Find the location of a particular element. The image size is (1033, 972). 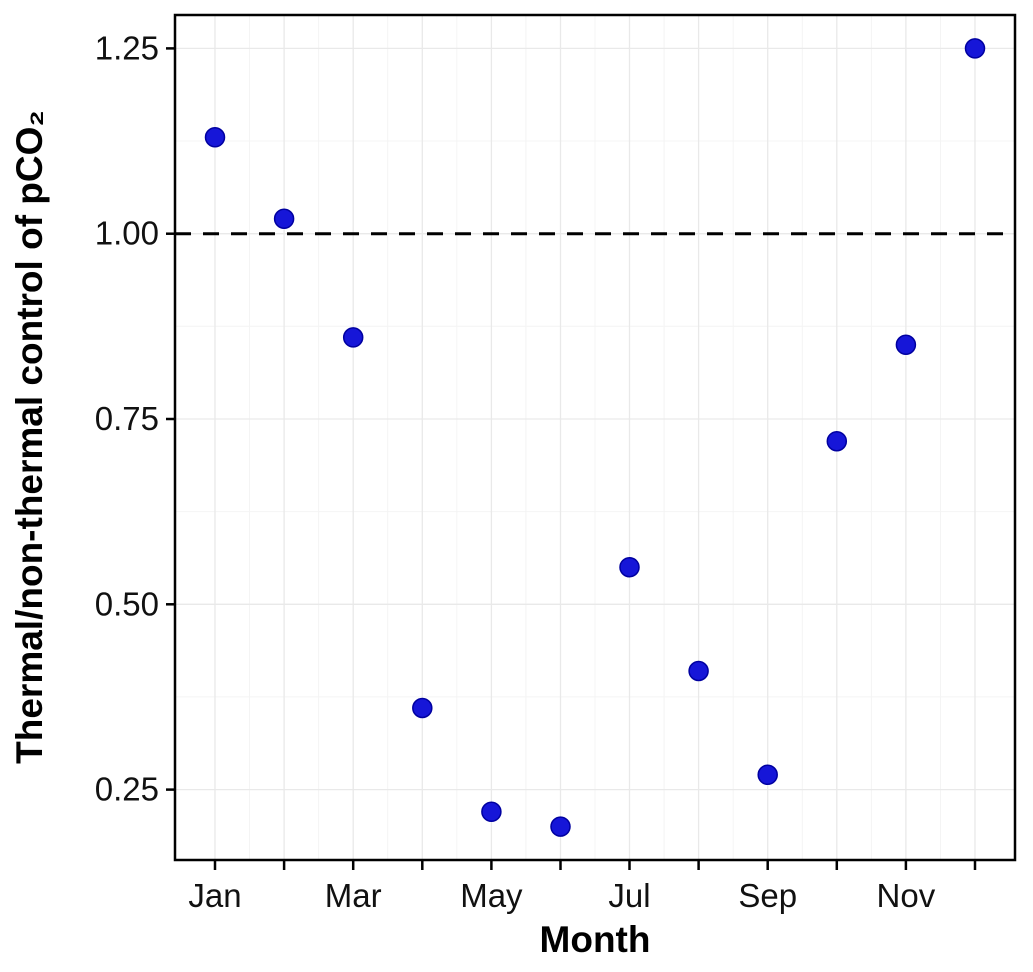

x-tick-label: Jan is located at coordinates (214, 895).